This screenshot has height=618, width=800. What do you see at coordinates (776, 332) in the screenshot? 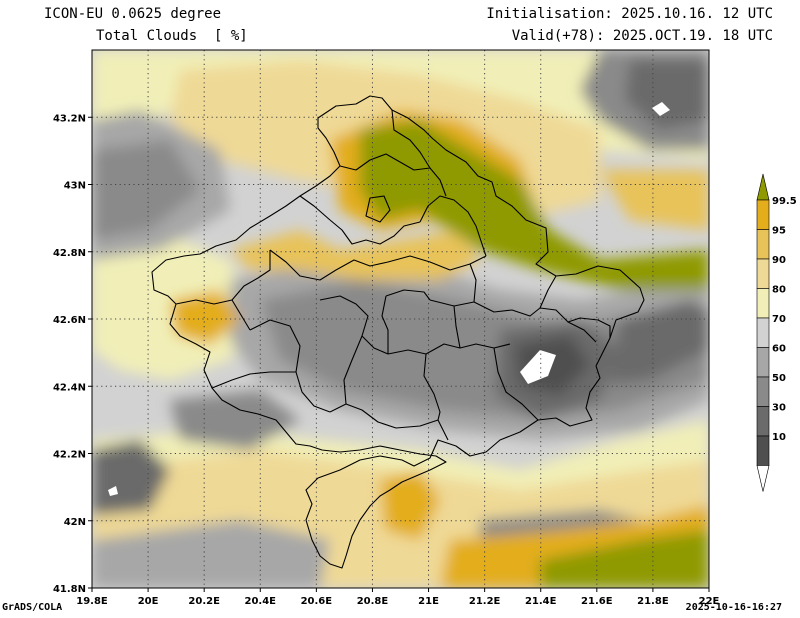
I see `color-legend: 99.5 95 90 80 70 60 50 30 10` at bounding box center [776, 332].